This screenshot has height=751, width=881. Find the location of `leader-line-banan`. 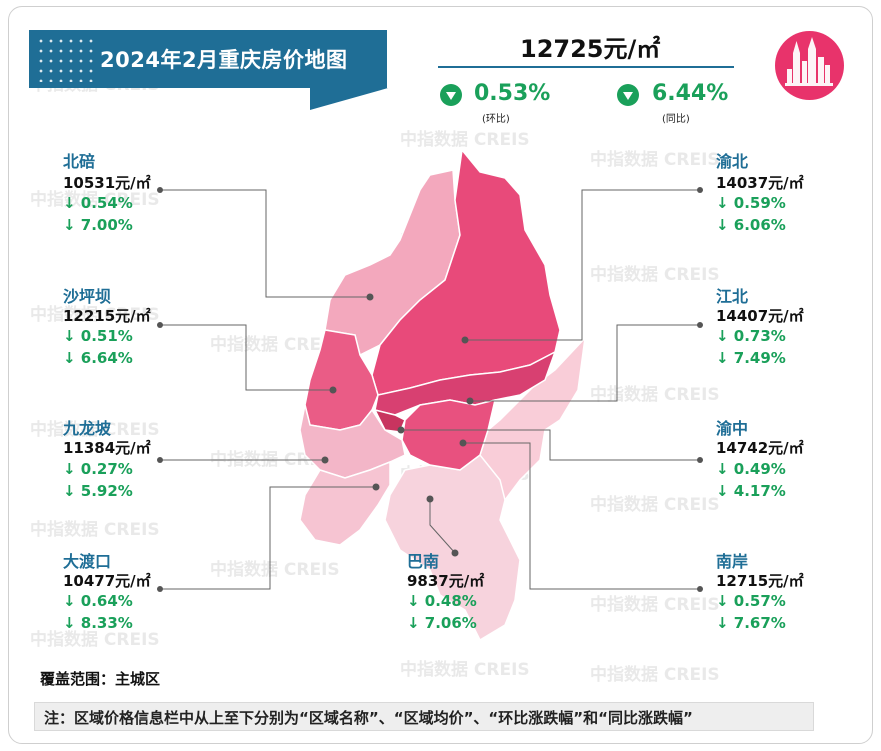

leader-line-banan is located at coordinates (442, 526).